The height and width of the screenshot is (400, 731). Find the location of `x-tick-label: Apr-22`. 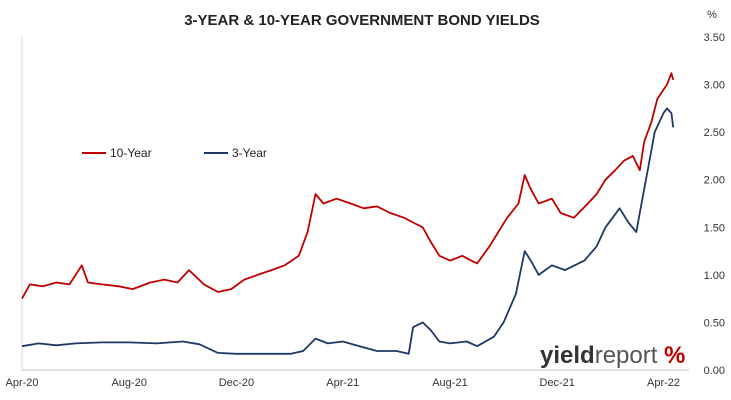

x-tick-label: Apr-22 is located at coordinates (663, 383).